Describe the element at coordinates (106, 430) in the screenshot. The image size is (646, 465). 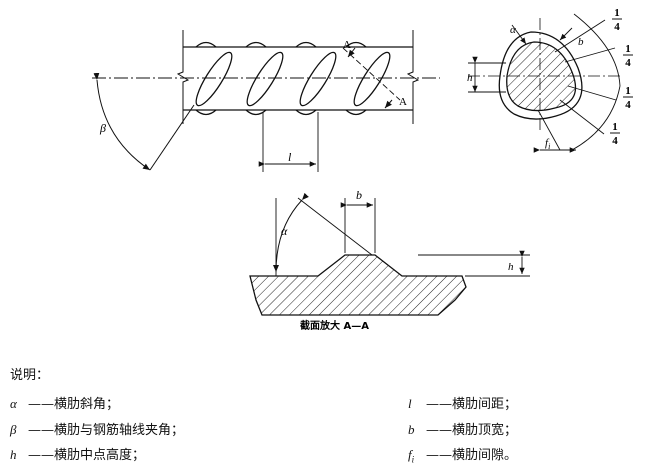
I see `legend-text: ——横肋与钢筋轴线夹角；` at that location.